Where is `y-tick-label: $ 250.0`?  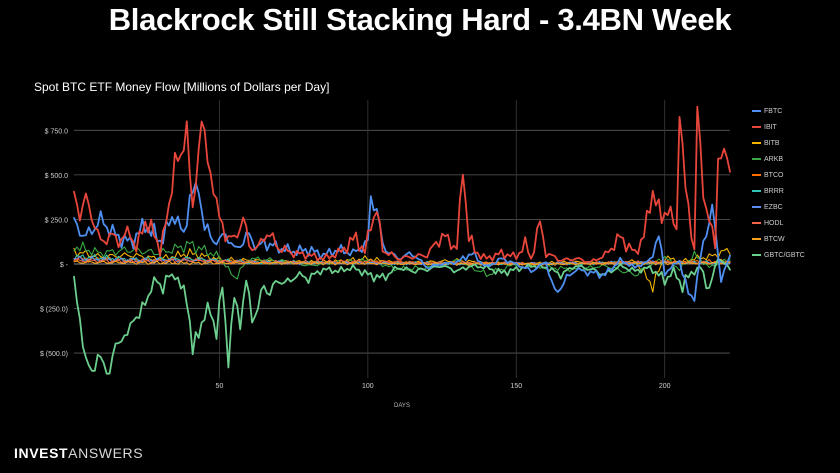 y-tick-label: $ 250.0 is located at coordinates (56, 220).